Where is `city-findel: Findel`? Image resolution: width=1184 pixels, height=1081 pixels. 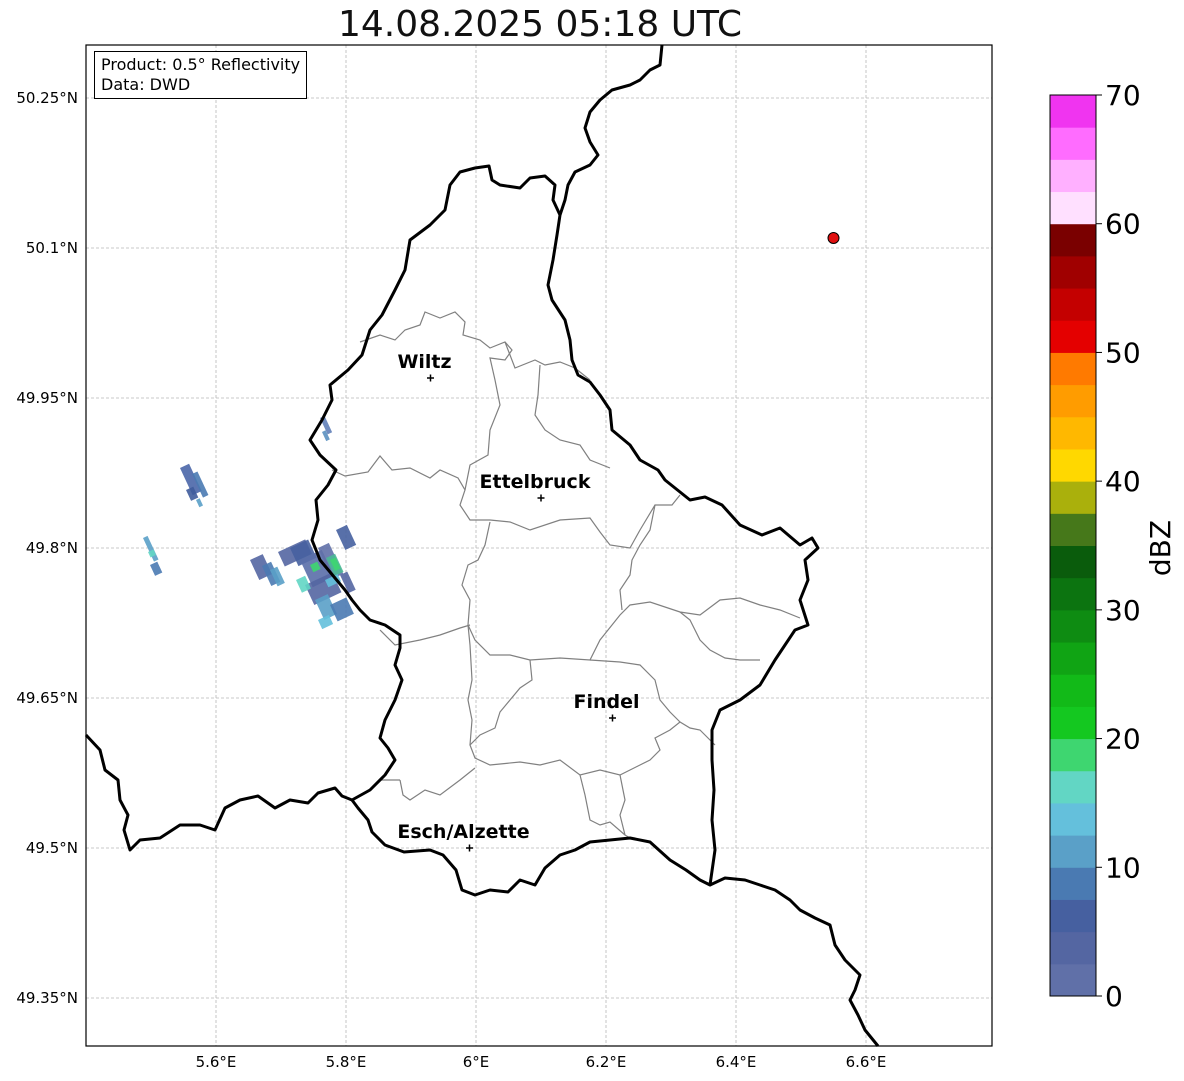
city-findel: Findel is located at coordinates (606, 706).